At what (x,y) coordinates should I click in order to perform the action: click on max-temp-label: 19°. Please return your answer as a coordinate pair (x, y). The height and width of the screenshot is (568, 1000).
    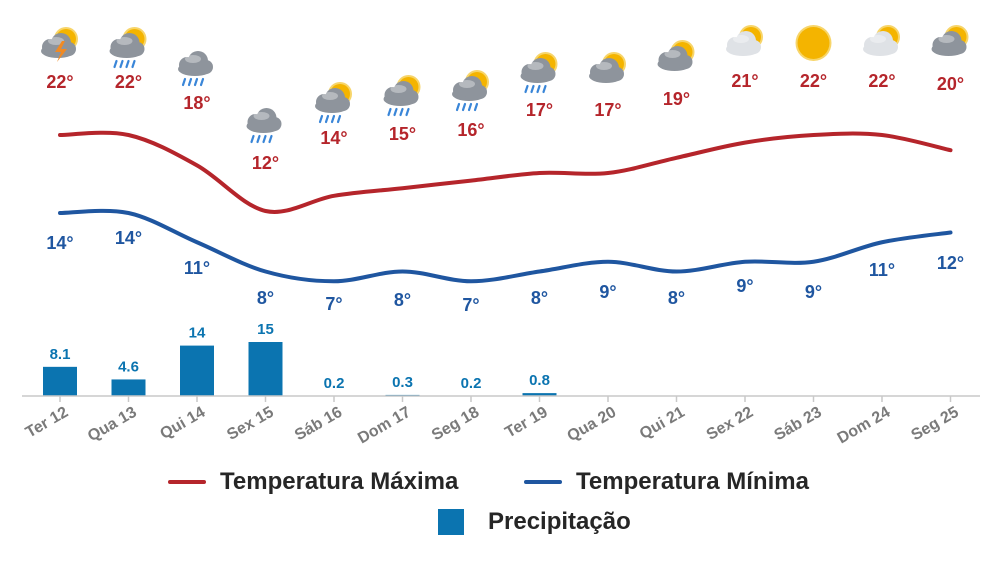
    Looking at the image, I should click on (676, 99).